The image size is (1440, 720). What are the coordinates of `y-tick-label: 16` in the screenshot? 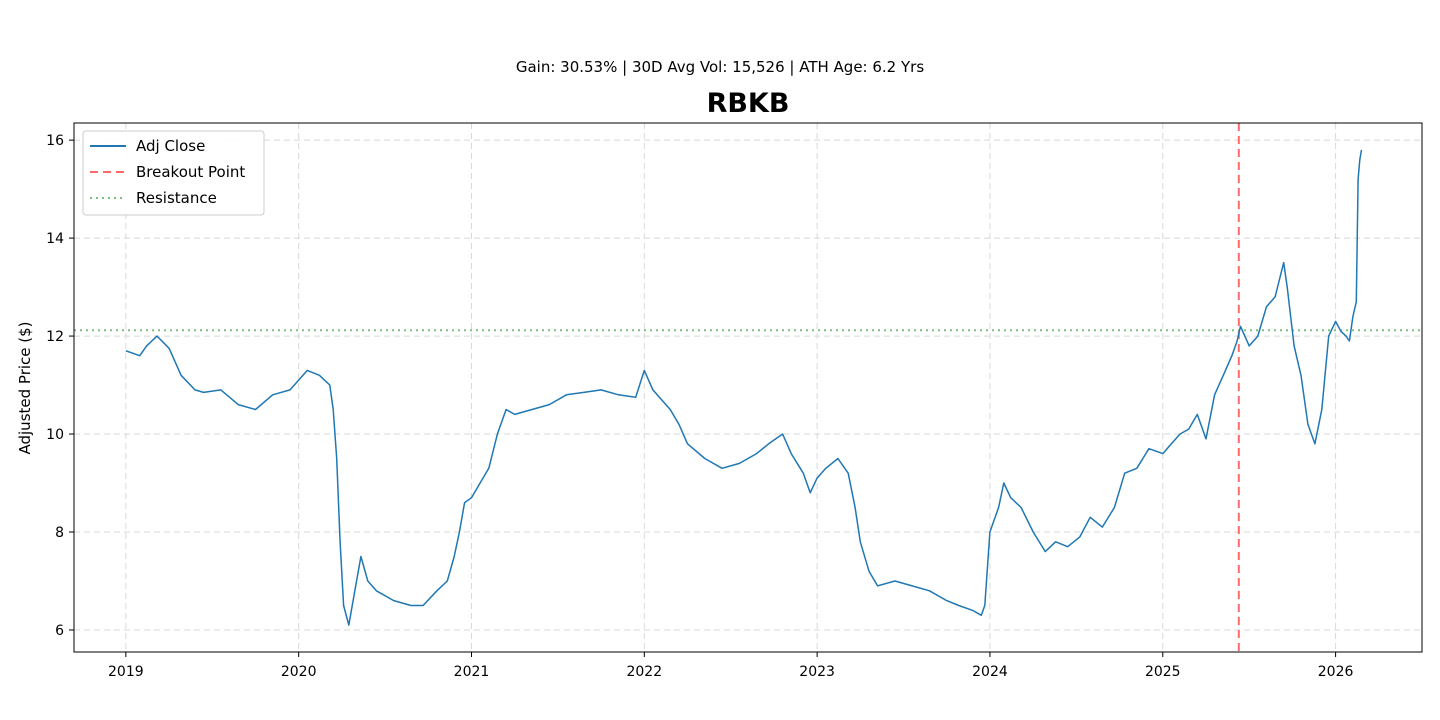 It's located at (55, 141).